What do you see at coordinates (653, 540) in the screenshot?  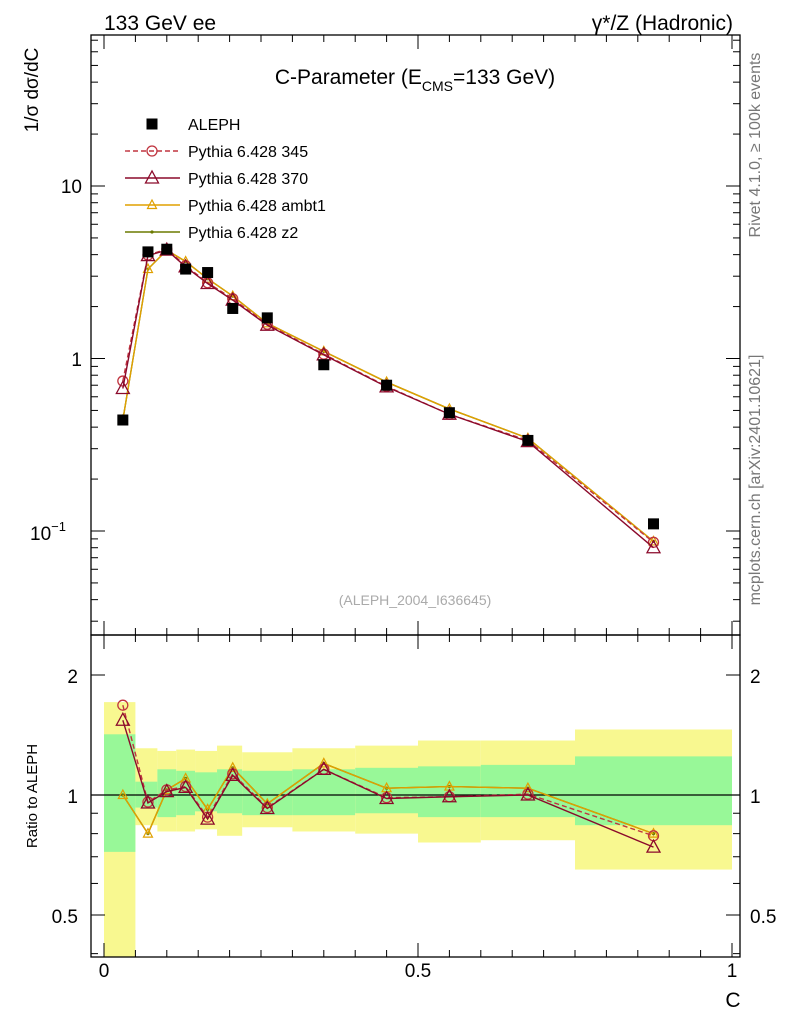 I see `main-point-ambt1` at bounding box center [653, 540].